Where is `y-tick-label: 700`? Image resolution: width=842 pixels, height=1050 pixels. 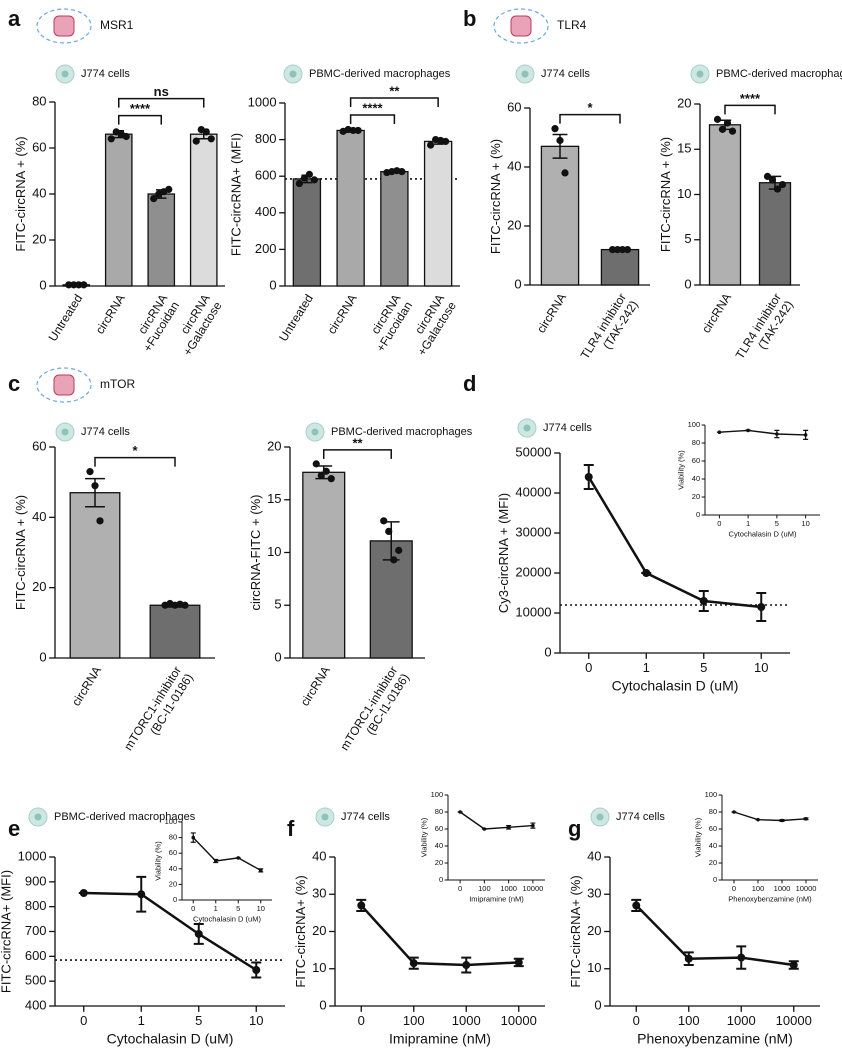 y-tick-label: 700 is located at coordinates (36, 930).